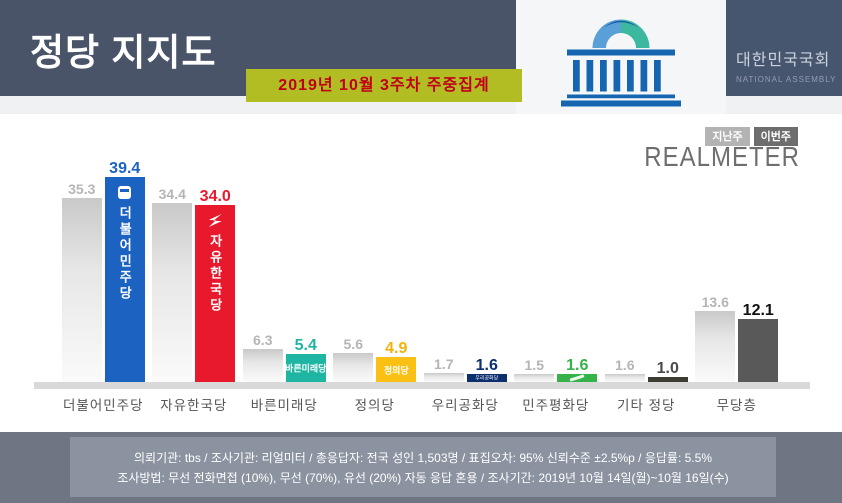  Describe the element at coordinates (577, 271) in the screenshot. I see `this-week-bar-wrap: 1.6` at that location.